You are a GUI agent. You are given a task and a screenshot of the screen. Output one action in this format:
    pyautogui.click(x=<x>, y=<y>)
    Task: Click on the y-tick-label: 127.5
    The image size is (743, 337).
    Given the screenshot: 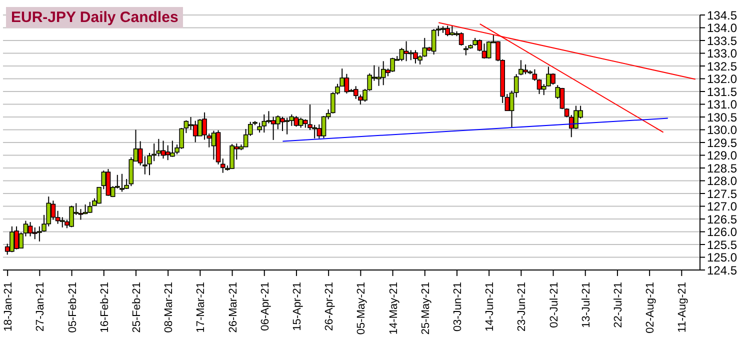 What is the action you would take?
    pyautogui.click(x=722, y=193)
    